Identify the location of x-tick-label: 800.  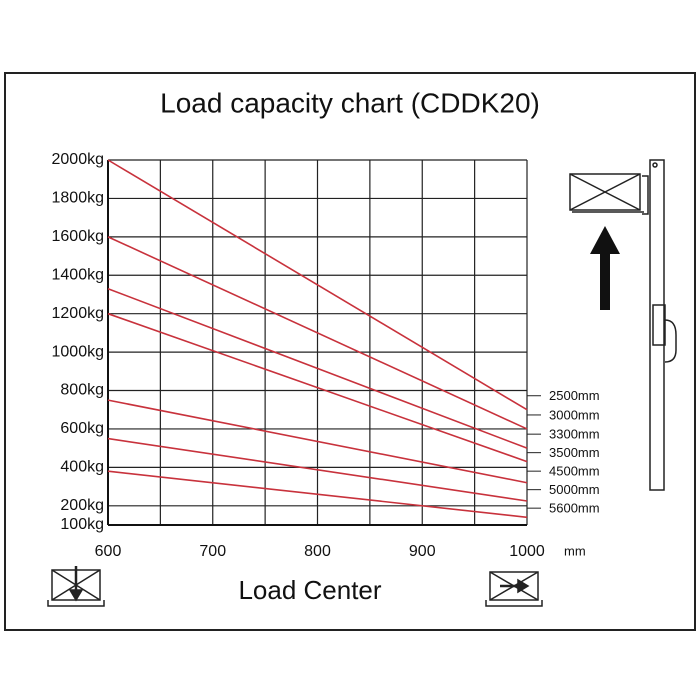
(317, 551).